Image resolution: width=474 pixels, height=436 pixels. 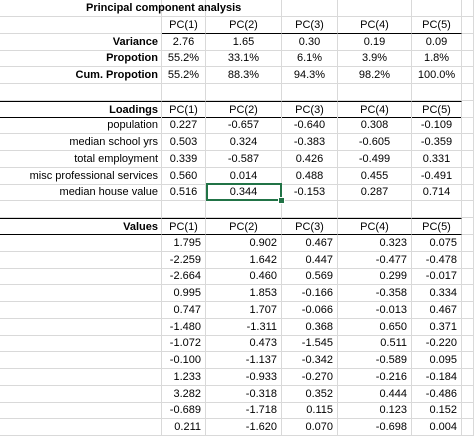 What do you see at coordinates (184, 125) in the screenshot?
I see `value-cell: 0.227` at bounding box center [184, 125].